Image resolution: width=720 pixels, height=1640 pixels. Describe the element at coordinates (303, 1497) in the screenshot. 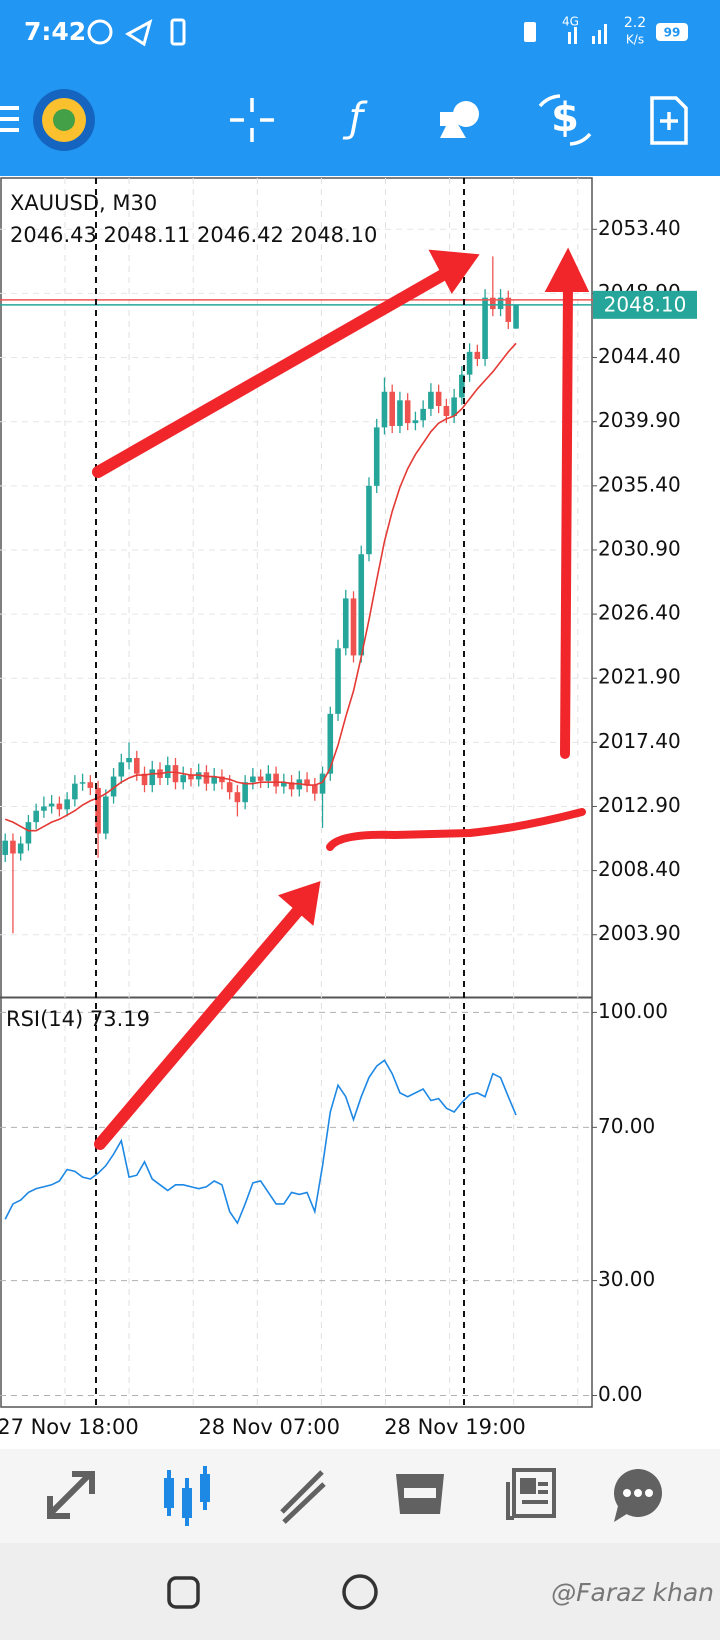

I see `trade-tab` at that location.